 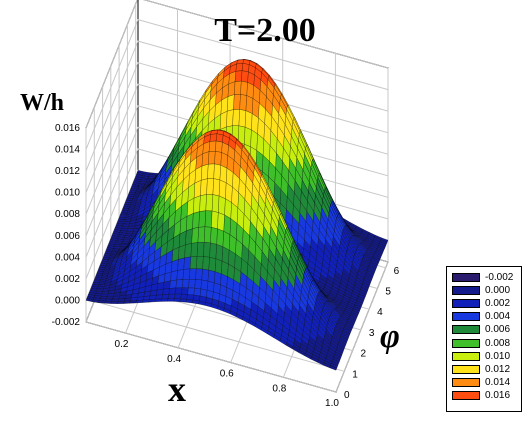 I want to click on legend-item: 0.002, so click(x=484, y=303).